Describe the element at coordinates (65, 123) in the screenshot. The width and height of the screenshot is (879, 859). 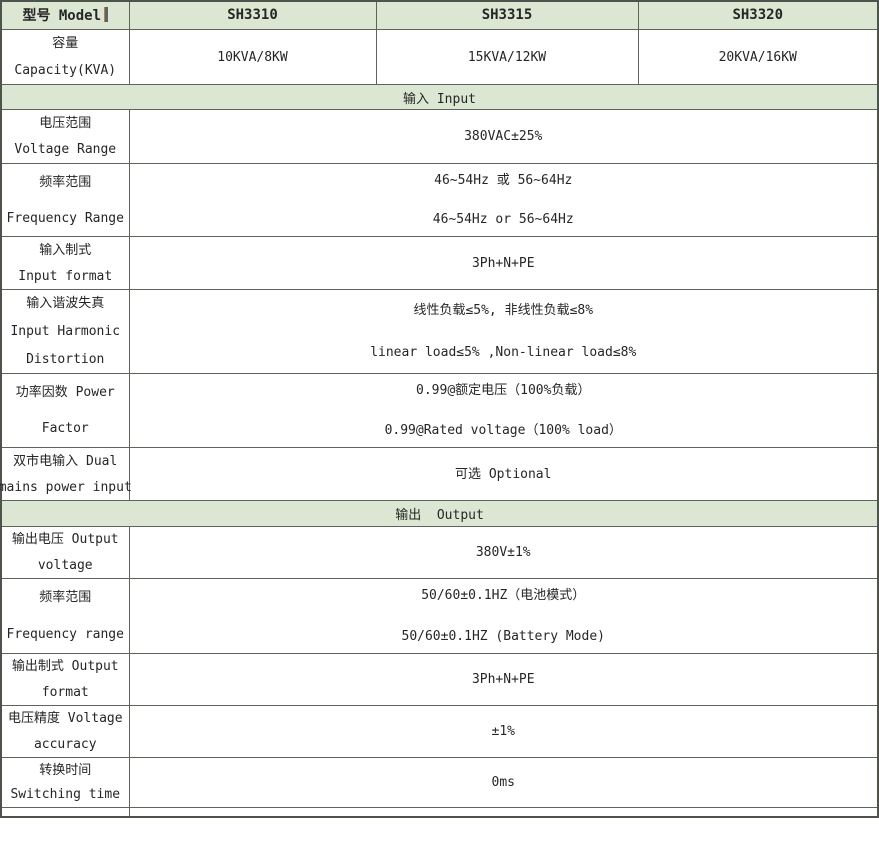
I see `row-label-zh: 电压范围` at that location.